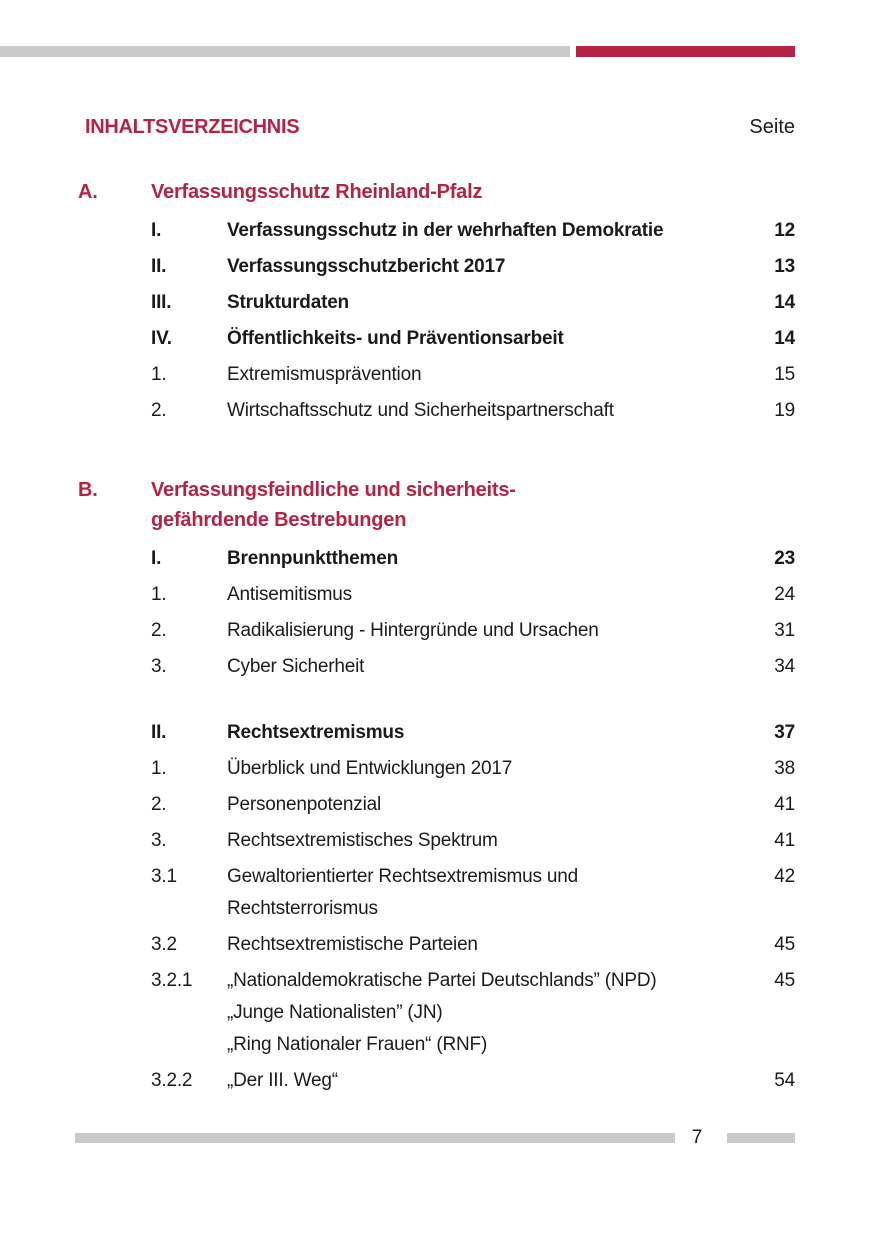 The image size is (875, 1241). I want to click on entry-title-line: Personenpotenzial, so click(304, 804).